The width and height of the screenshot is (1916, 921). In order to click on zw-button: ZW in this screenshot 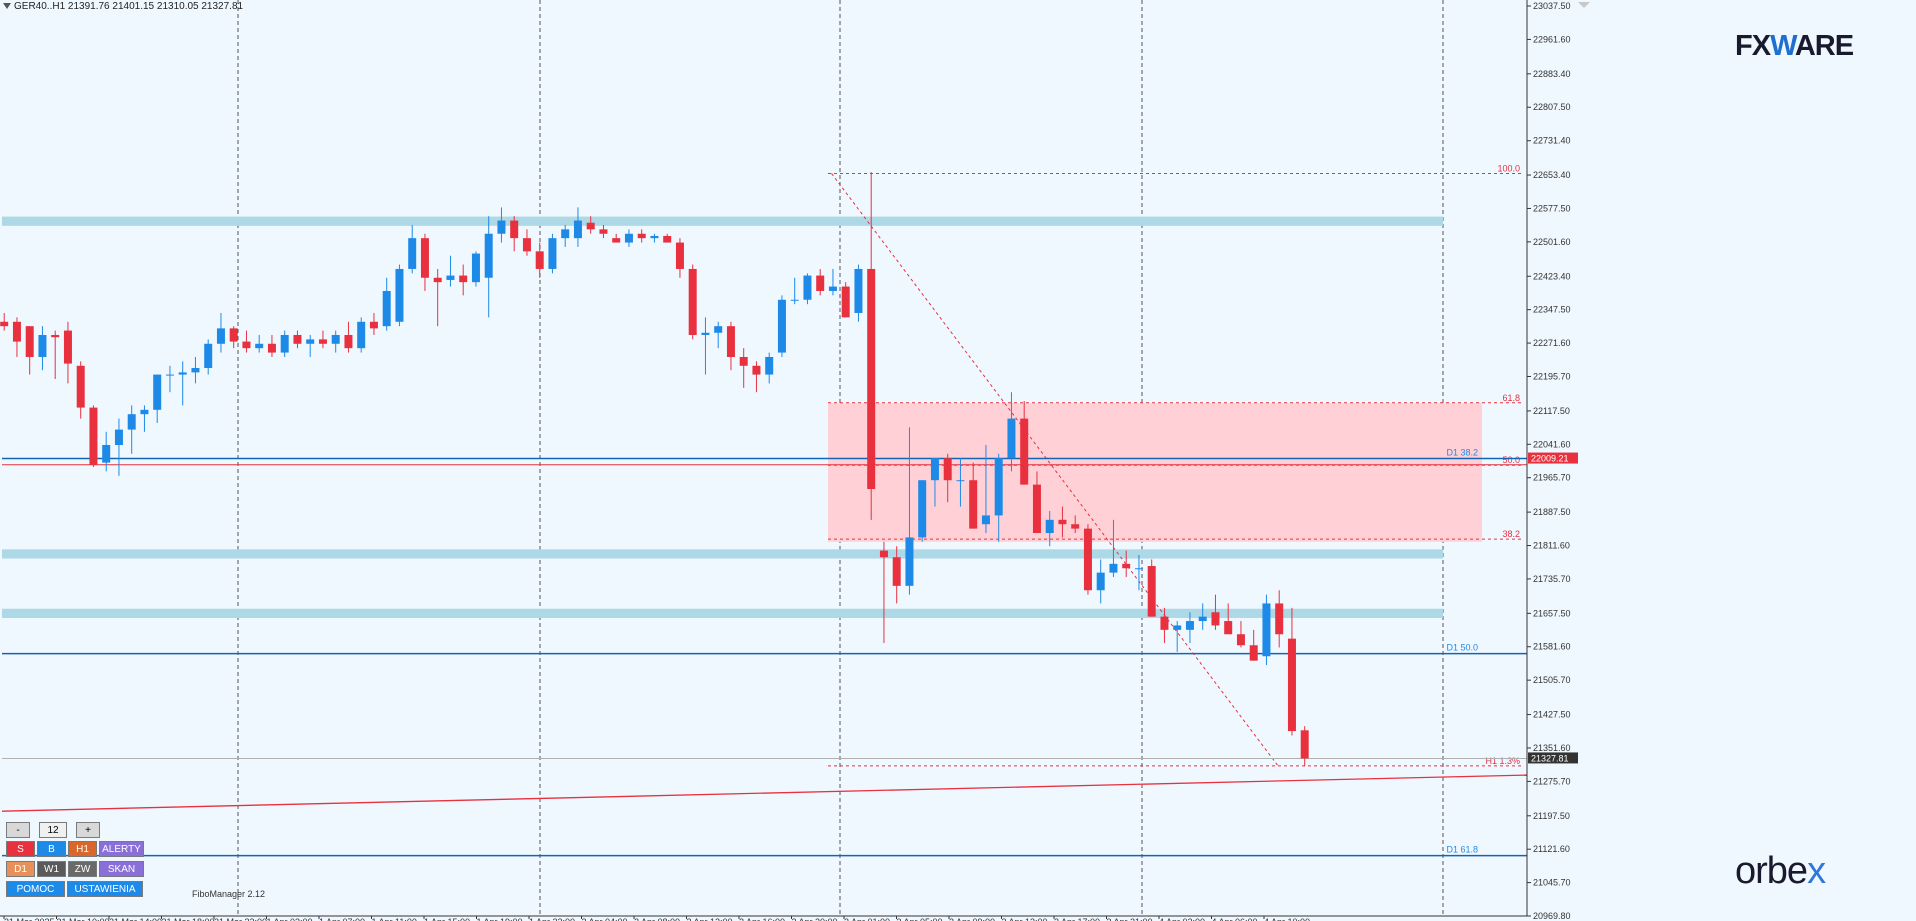, I will do `click(82, 869)`.